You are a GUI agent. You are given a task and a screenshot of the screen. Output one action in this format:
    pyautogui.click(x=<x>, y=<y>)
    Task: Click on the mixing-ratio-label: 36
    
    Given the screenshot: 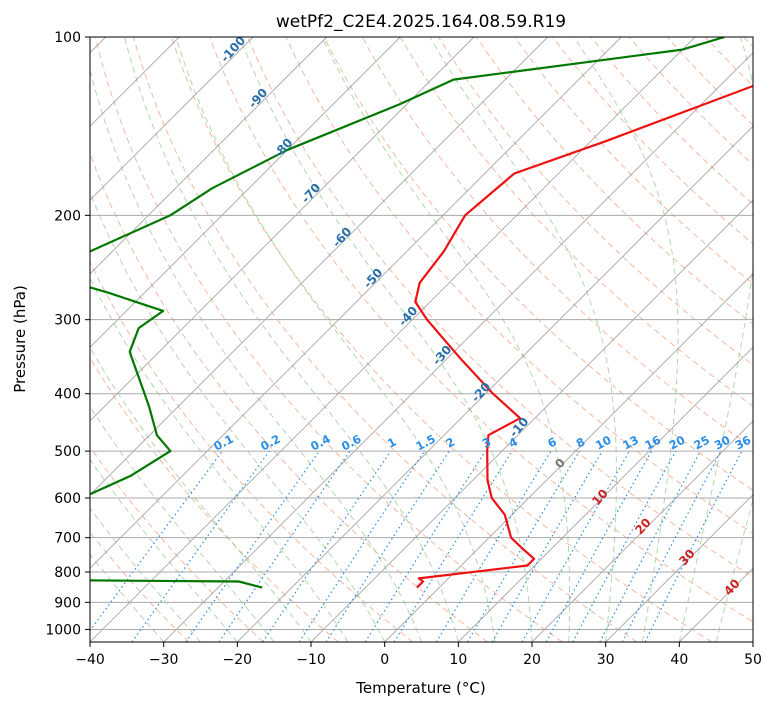 What is the action you would take?
    pyautogui.click(x=743, y=443)
    